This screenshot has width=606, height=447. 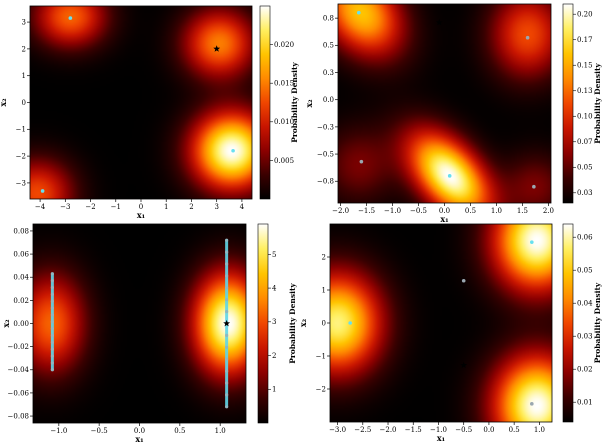 I want to click on colorbar-tick-label: 0.04, so click(x=585, y=304).